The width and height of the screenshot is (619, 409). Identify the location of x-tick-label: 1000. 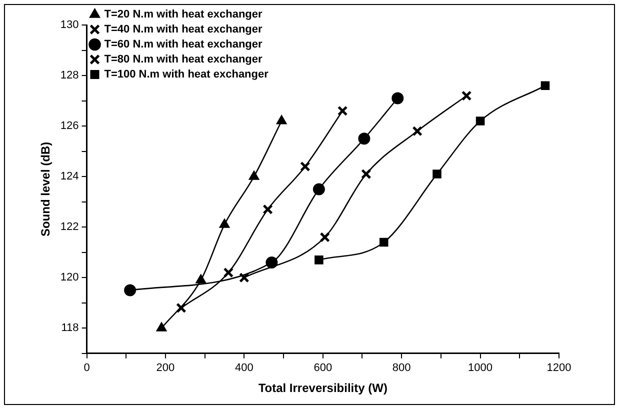
(480, 368).